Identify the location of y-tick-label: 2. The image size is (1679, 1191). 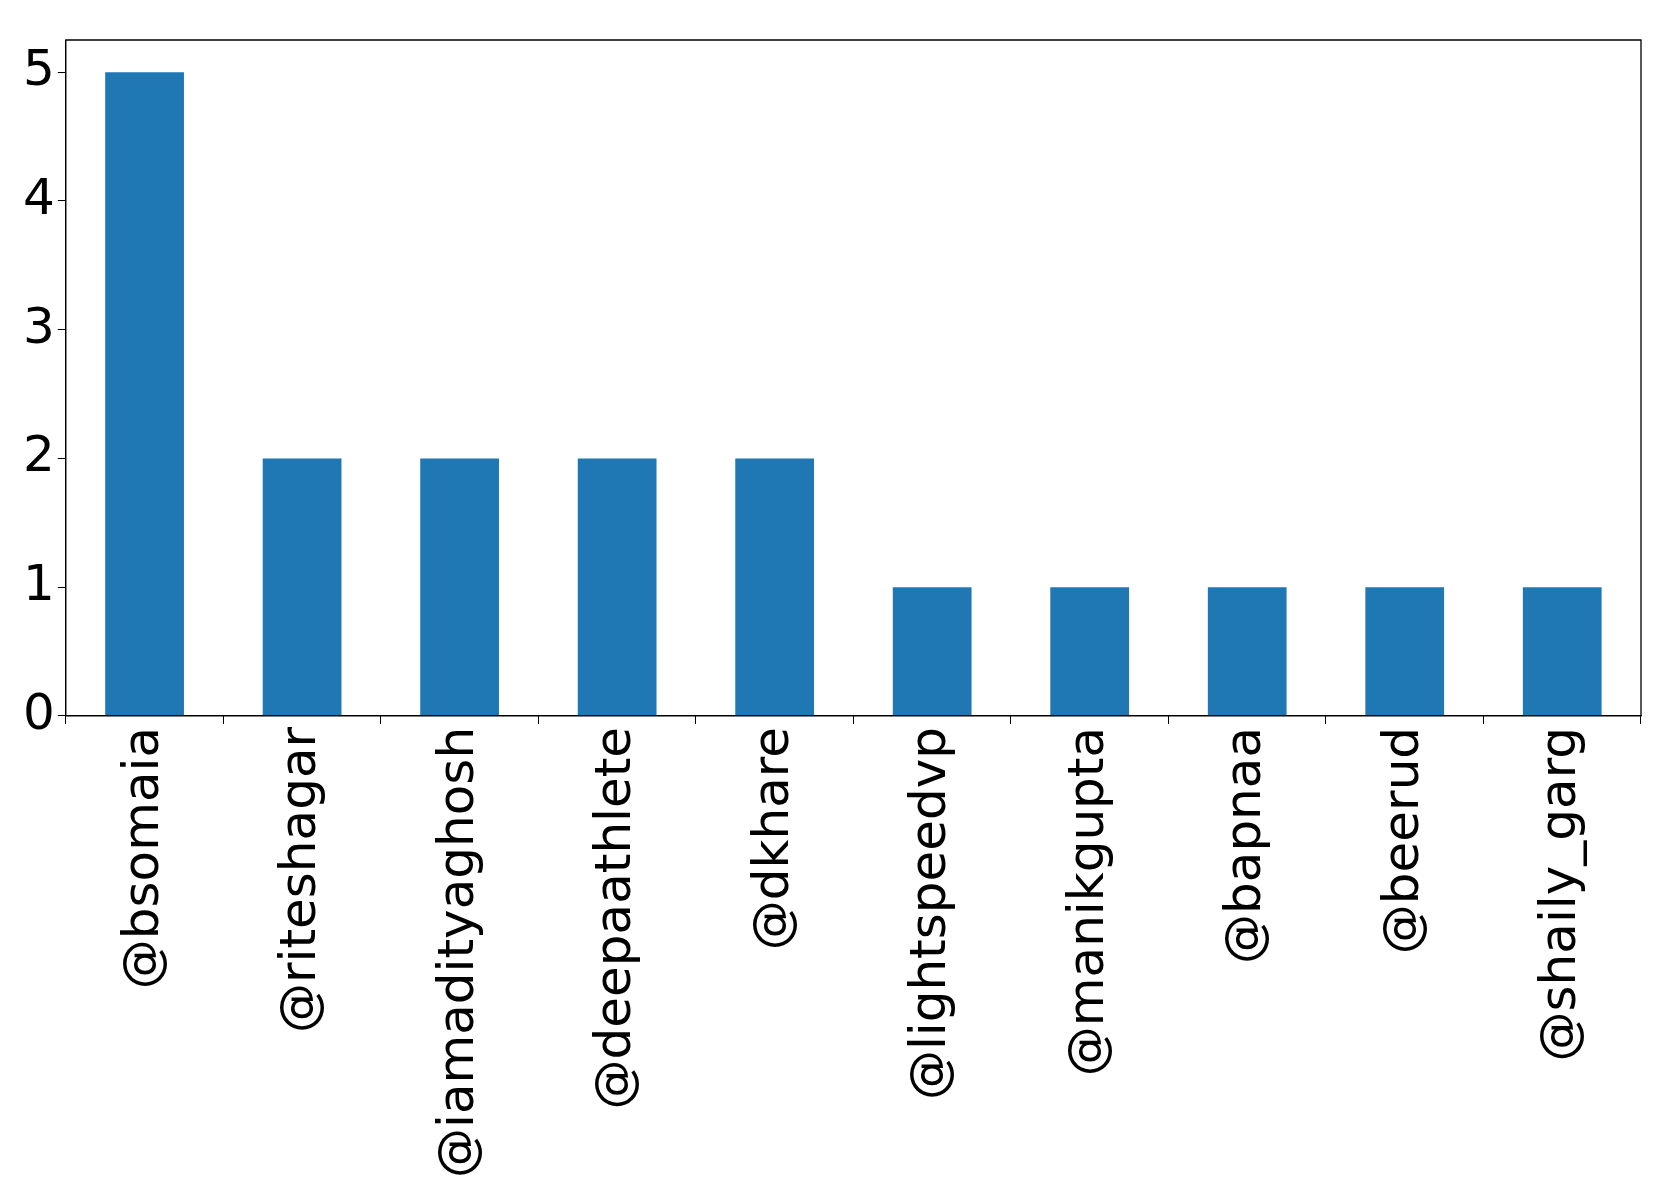
(39, 454).